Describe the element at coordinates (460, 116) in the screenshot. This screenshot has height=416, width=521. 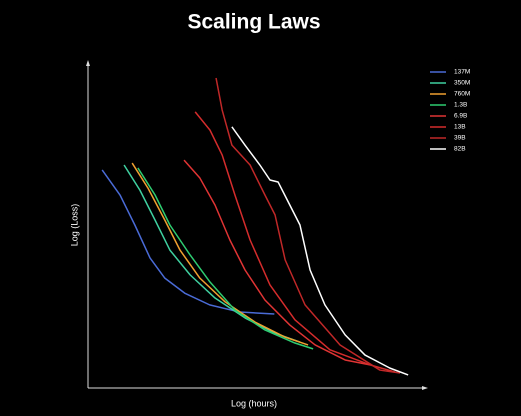
I see `legend-label: 6.9B` at that location.